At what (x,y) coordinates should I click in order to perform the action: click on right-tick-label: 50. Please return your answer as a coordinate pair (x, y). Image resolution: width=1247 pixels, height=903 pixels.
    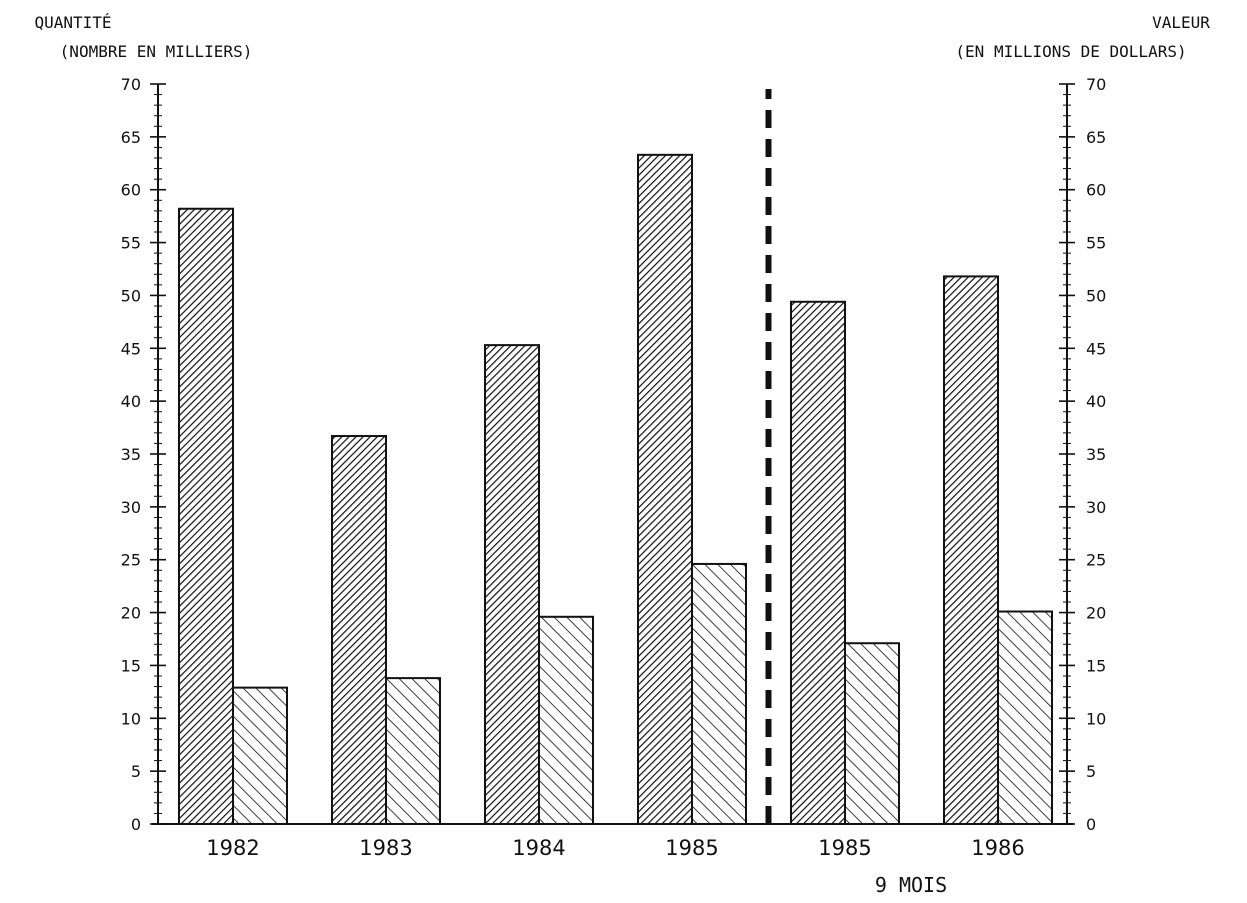
    Looking at the image, I should click on (1096, 295).